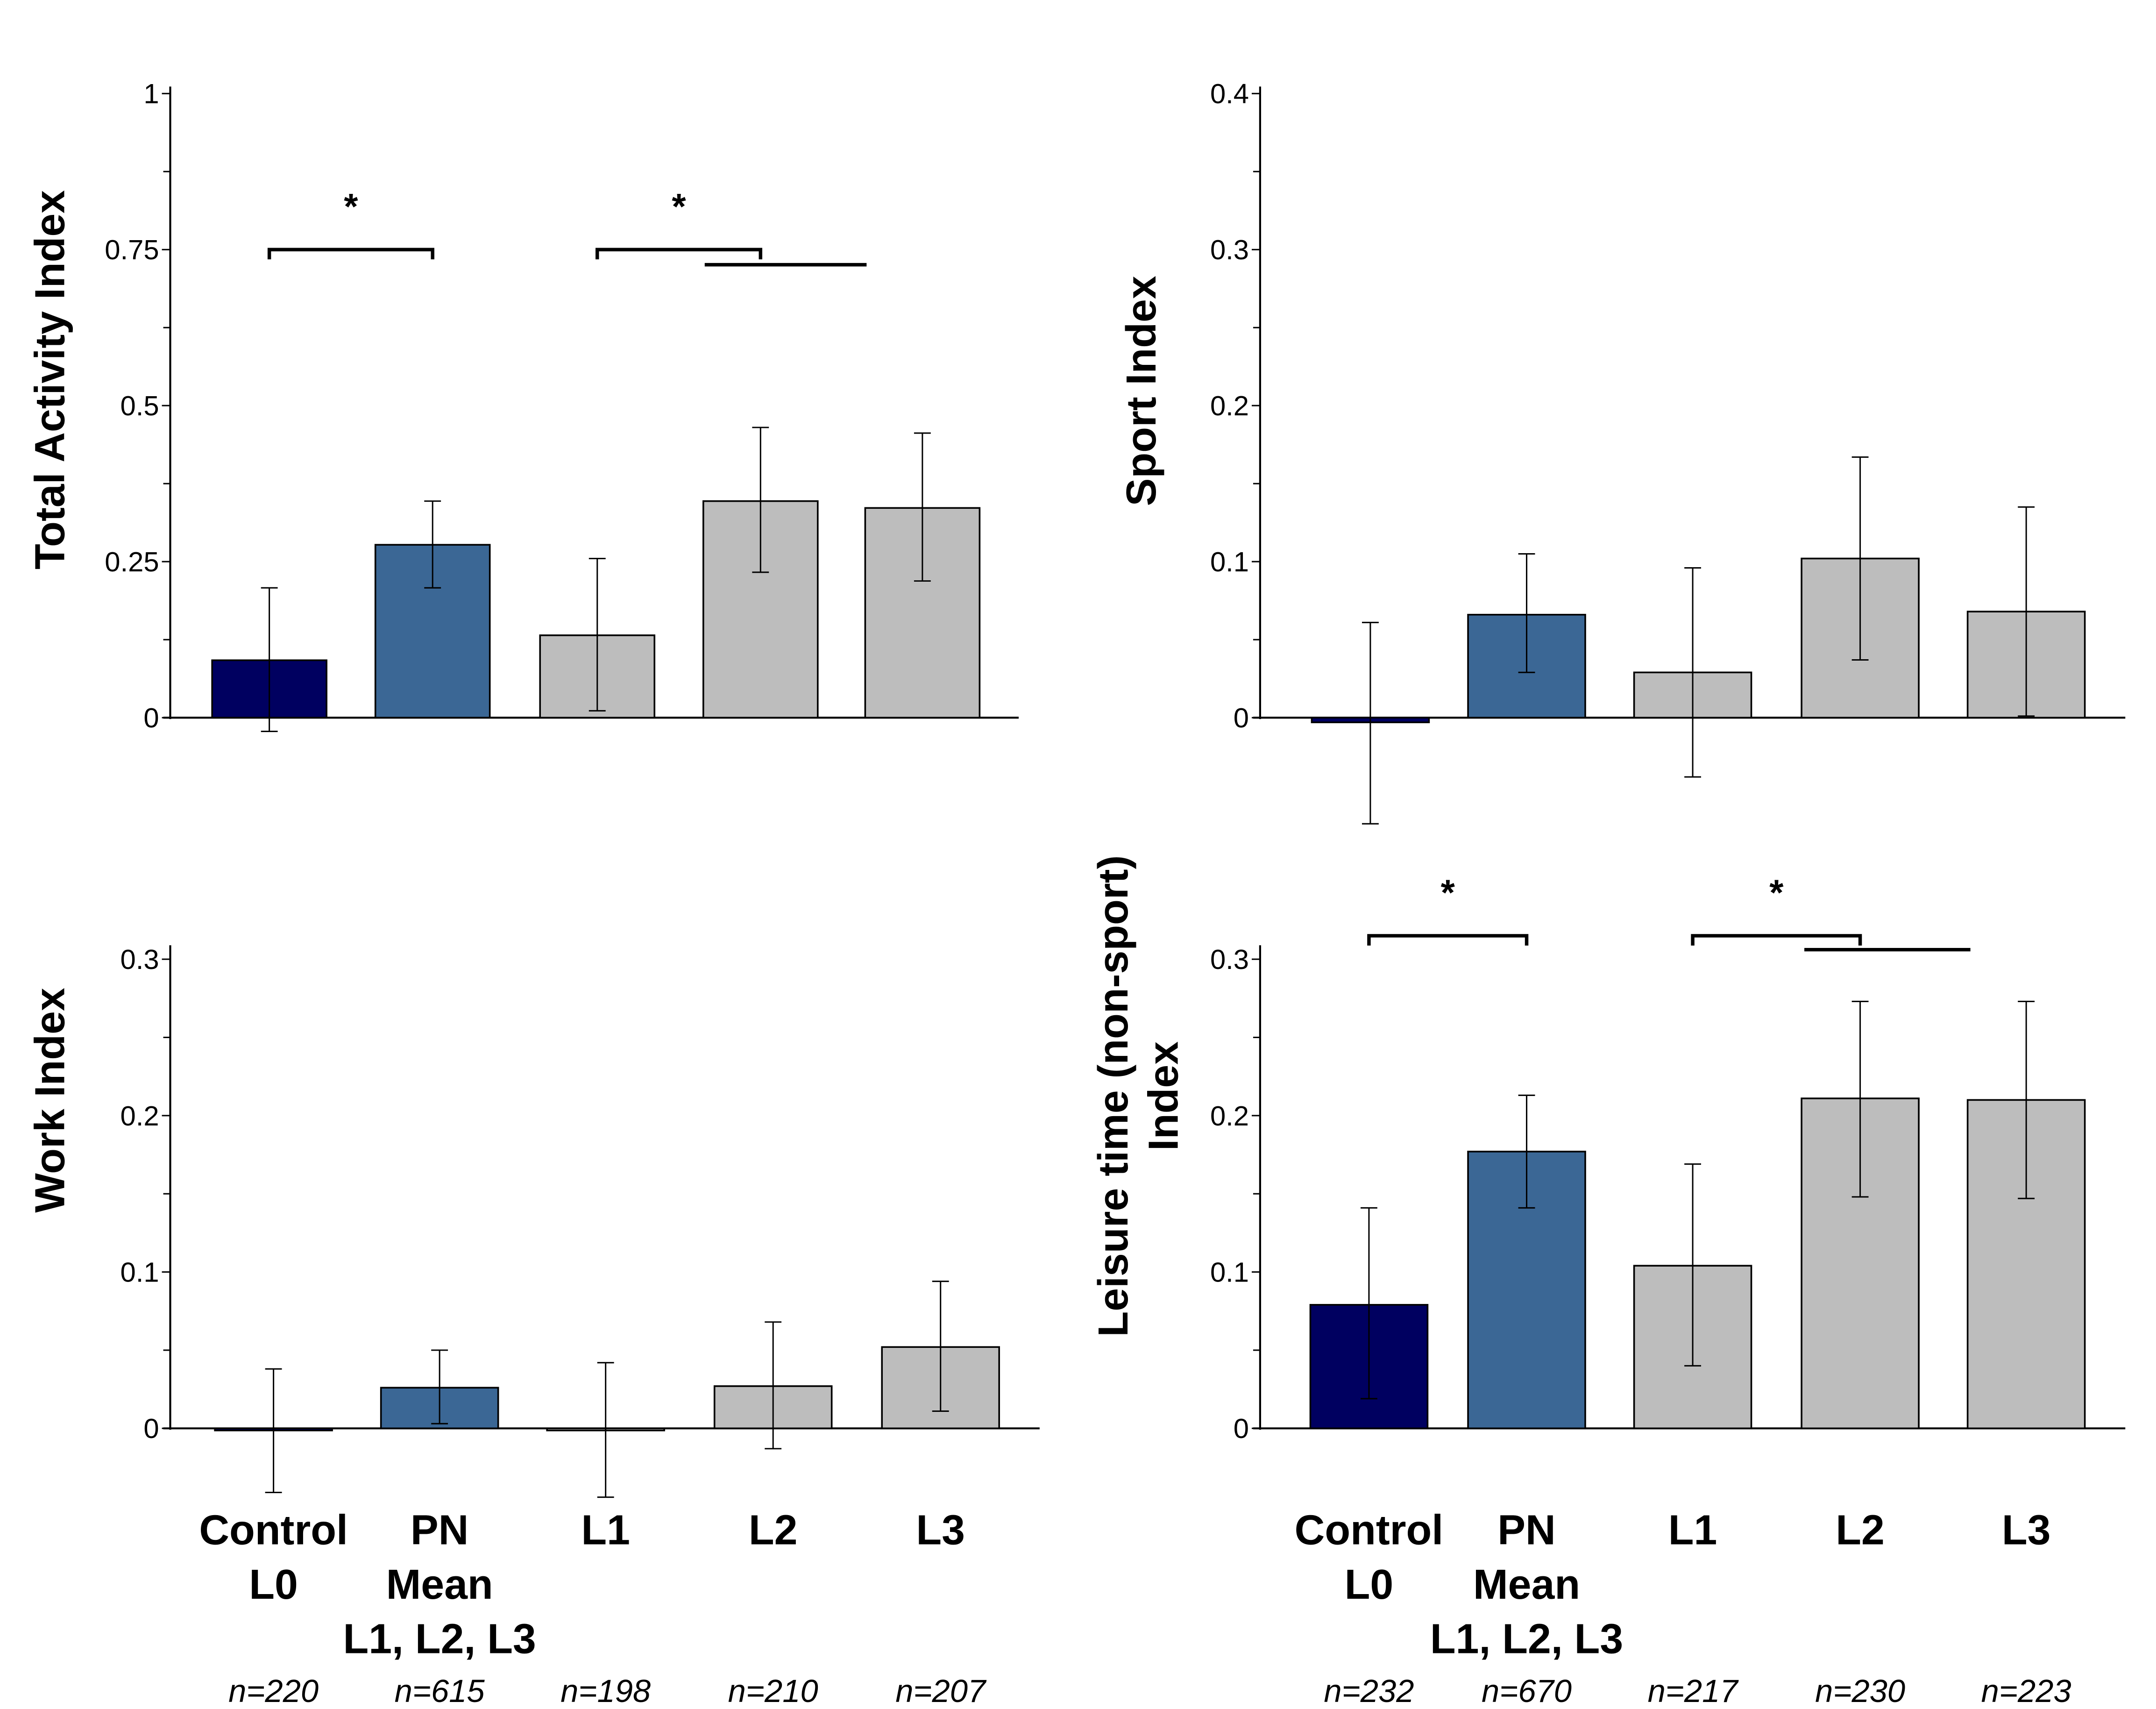 The image size is (2156, 1709). I want to click on y-tick-label: 0.25, so click(132, 562).